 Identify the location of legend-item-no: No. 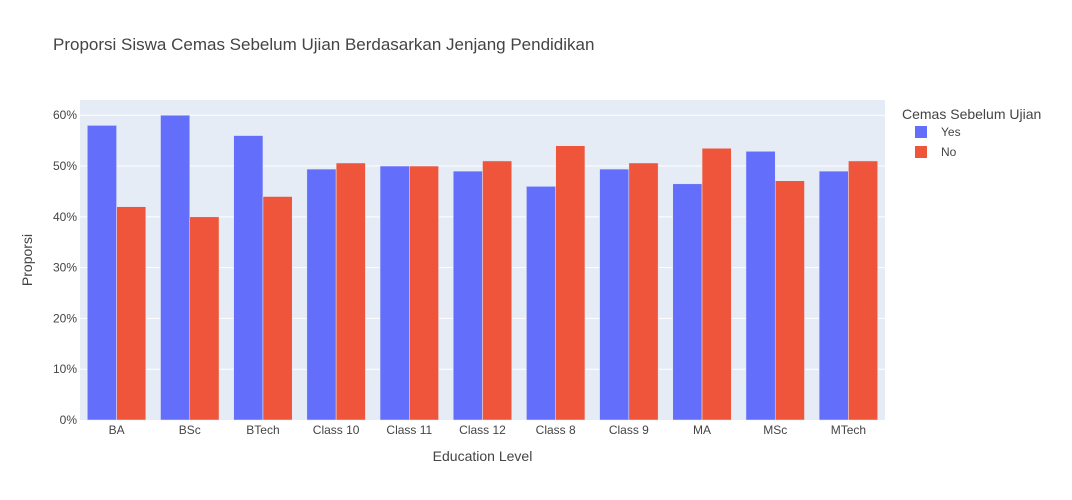
(949, 152).